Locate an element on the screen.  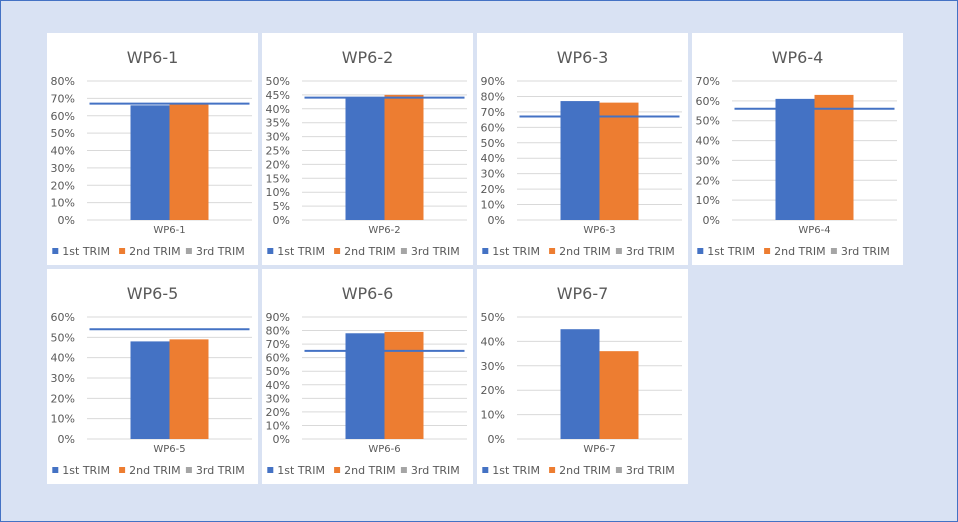
y-tick-label: 45% is located at coordinates (278, 95).